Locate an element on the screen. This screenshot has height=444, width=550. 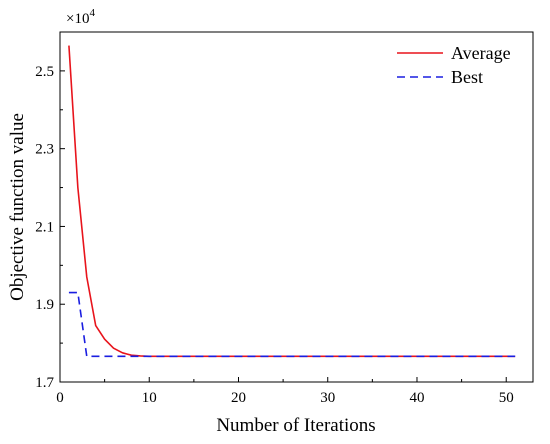
x-tick-label: 10 is located at coordinates (149, 398).